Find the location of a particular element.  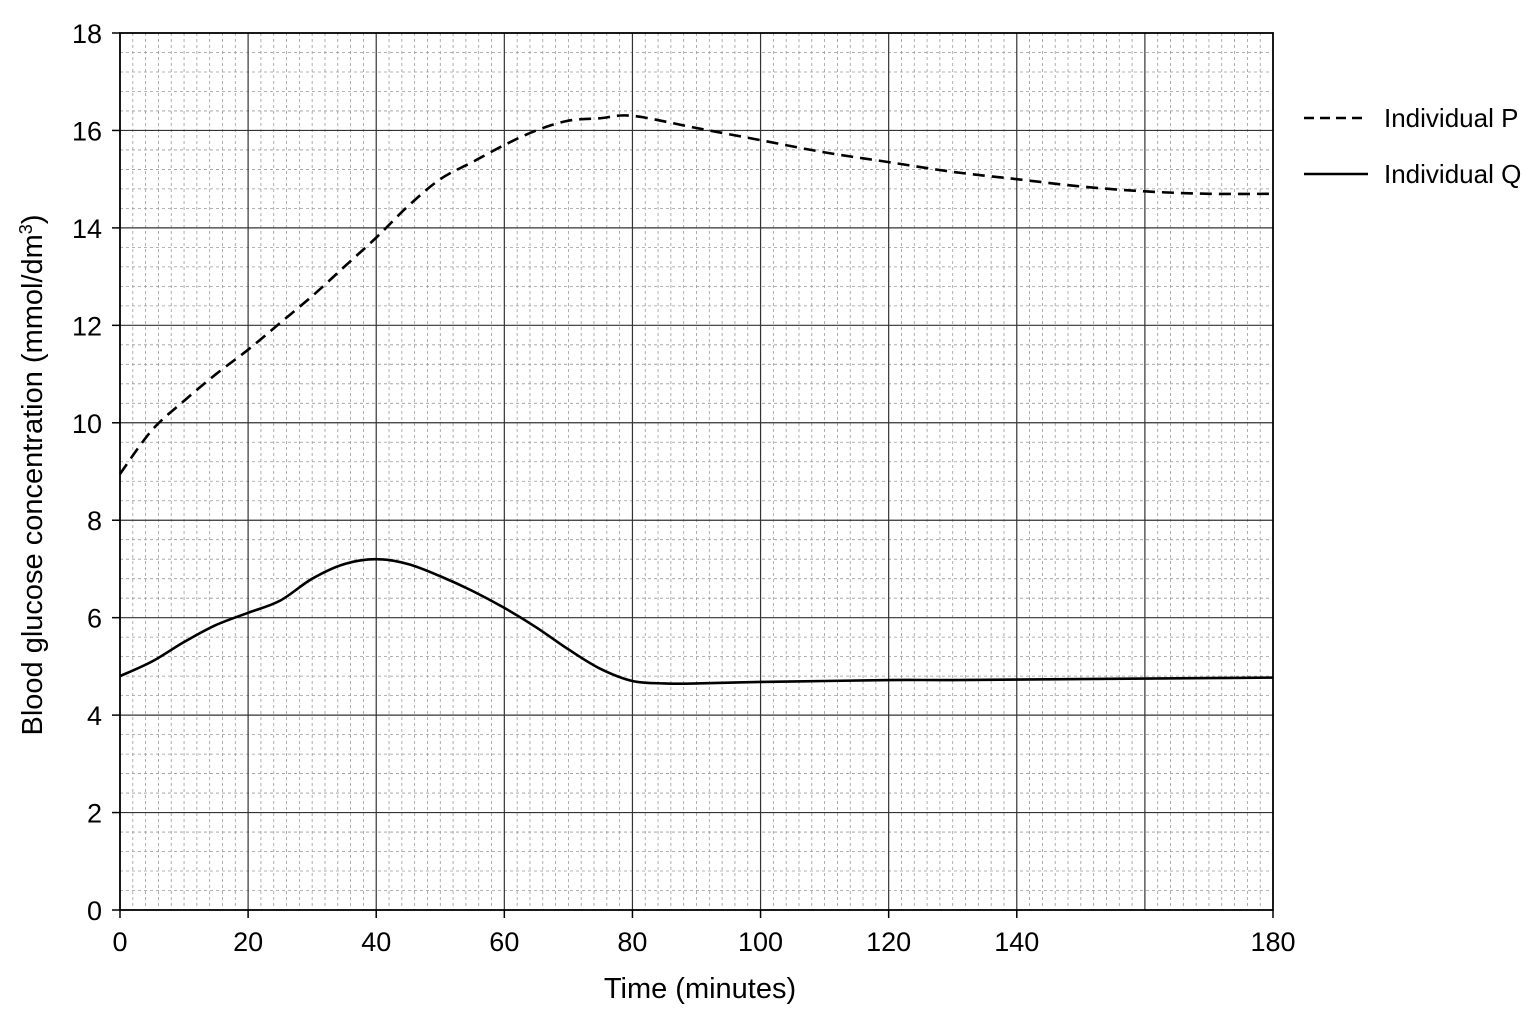

y-tick-label: 4 is located at coordinates (94, 716).